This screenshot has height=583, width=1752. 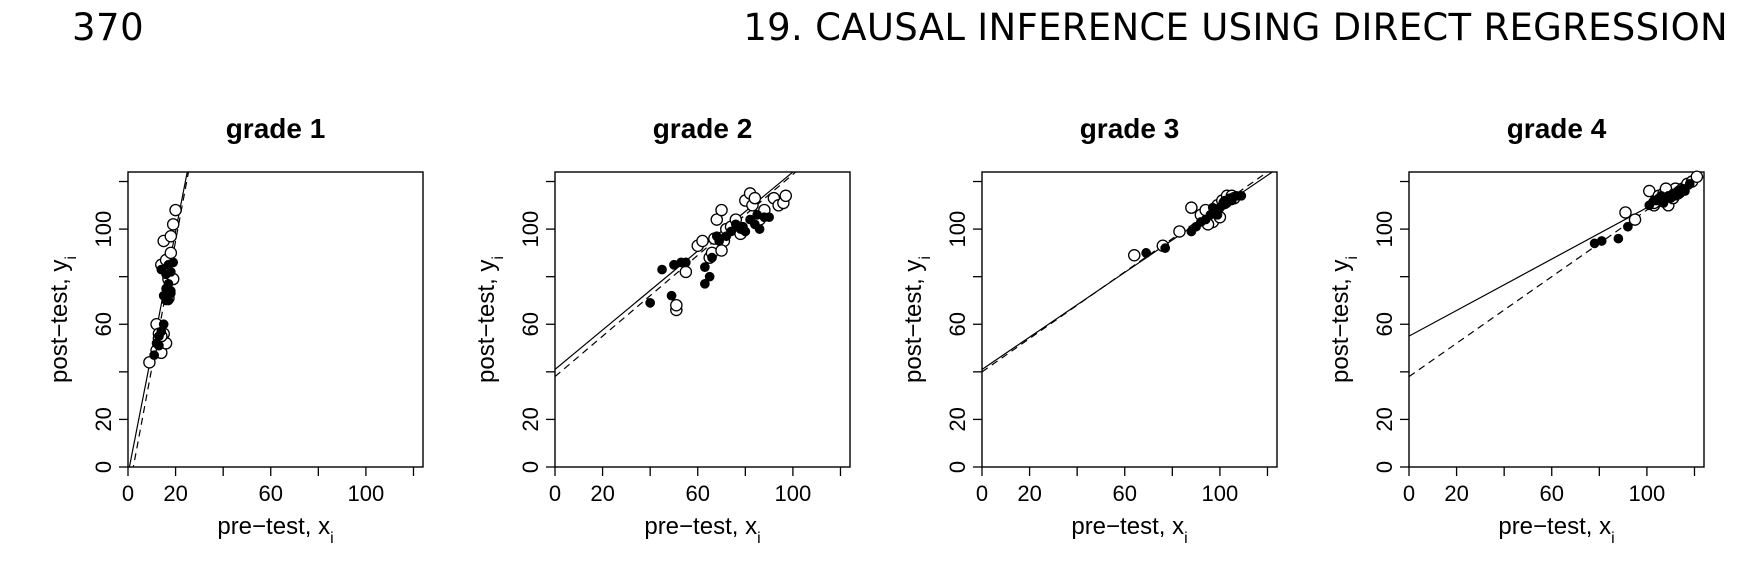 What do you see at coordinates (1130, 128) in the screenshot?
I see `chart-title: grade 3` at bounding box center [1130, 128].